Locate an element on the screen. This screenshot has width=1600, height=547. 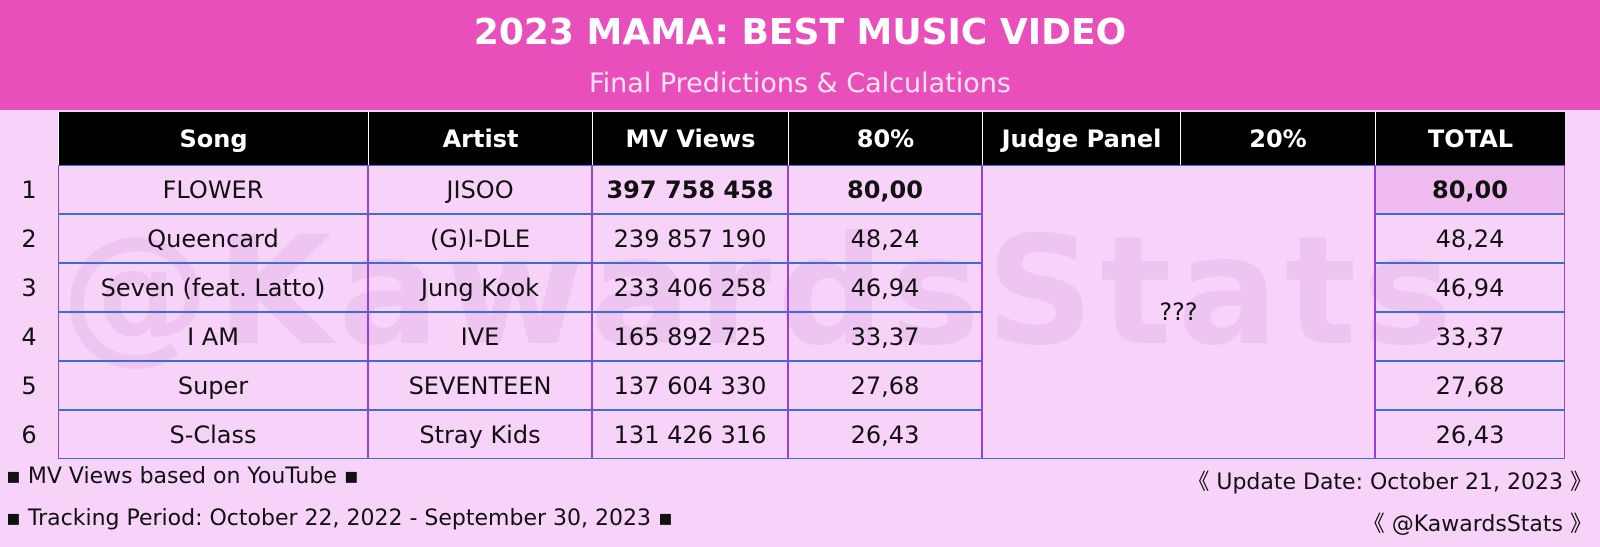
table-cell: 137 604 330 is located at coordinates (690, 385).